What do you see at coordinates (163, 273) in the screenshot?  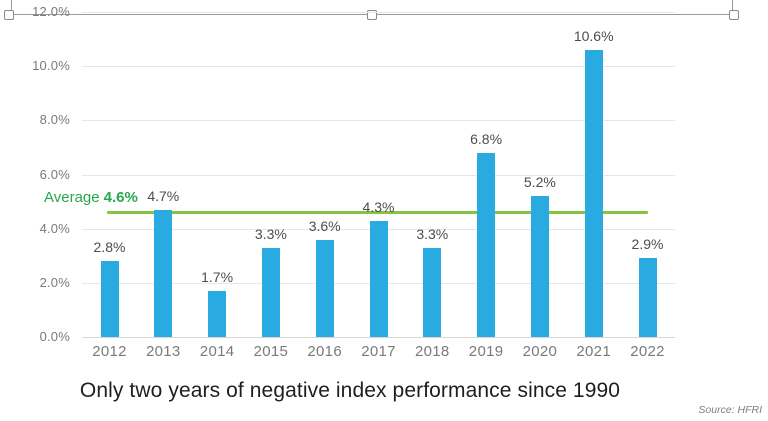 I see `bar-2013` at bounding box center [163, 273].